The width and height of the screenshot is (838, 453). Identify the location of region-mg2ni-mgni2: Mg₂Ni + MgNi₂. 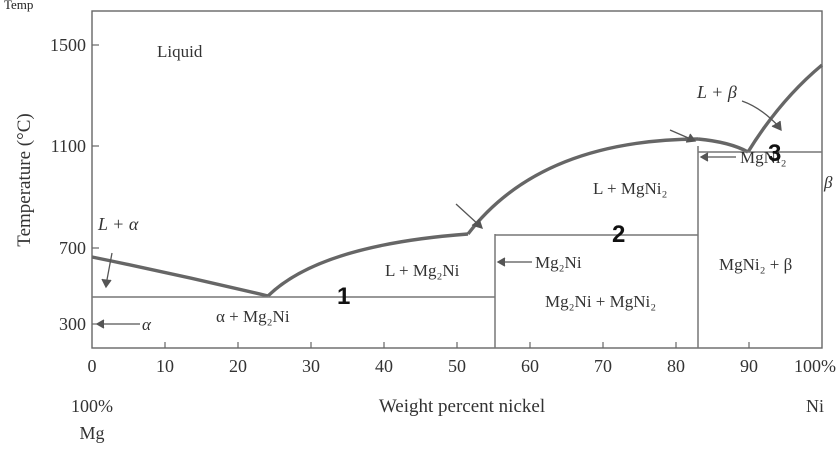
(600, 301).